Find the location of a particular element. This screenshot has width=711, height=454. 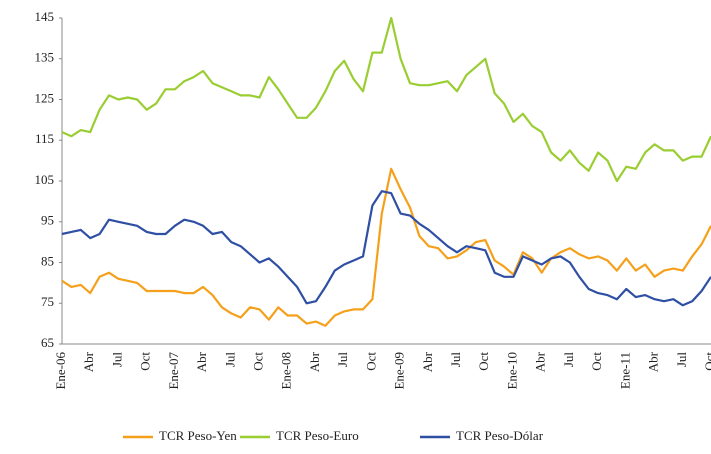

x-tick-label: Ene-08 is located at coordinates (286, 371).